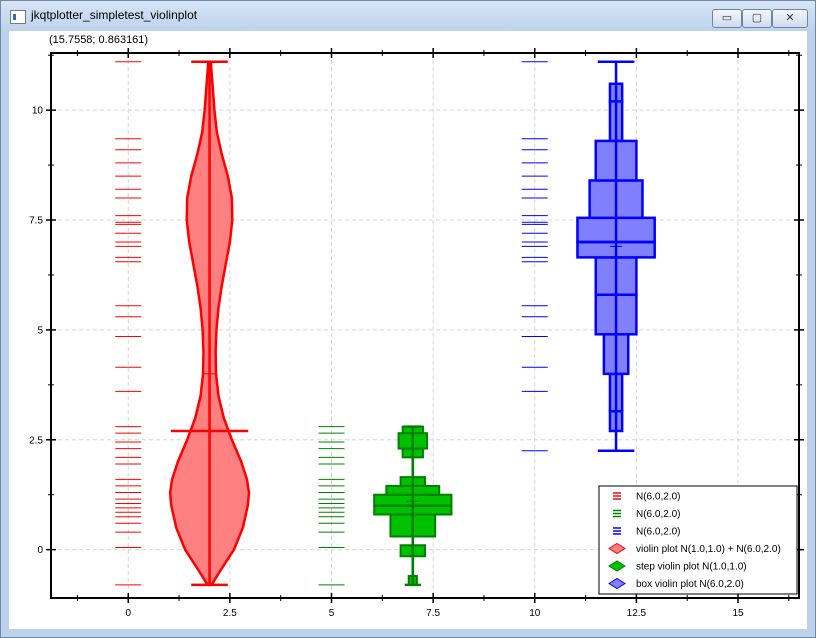 The image size is (816, 638). Describe the element at coordinates (18, 17) in the screenshot. I see `app-icon` at that location.